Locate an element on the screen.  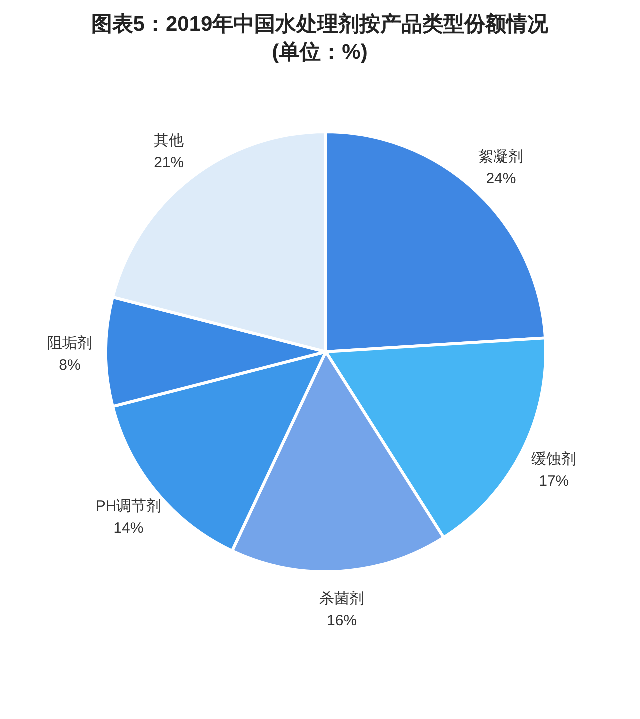
slice-label: 其他 is located at coordinates (169, 141).